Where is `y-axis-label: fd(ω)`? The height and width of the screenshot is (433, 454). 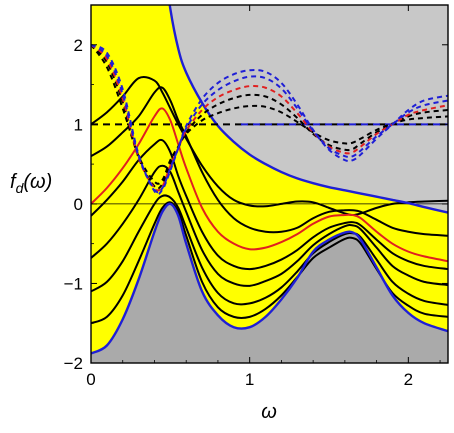
y-axis-label: fd(ω) is located at coordinates (31, 183).